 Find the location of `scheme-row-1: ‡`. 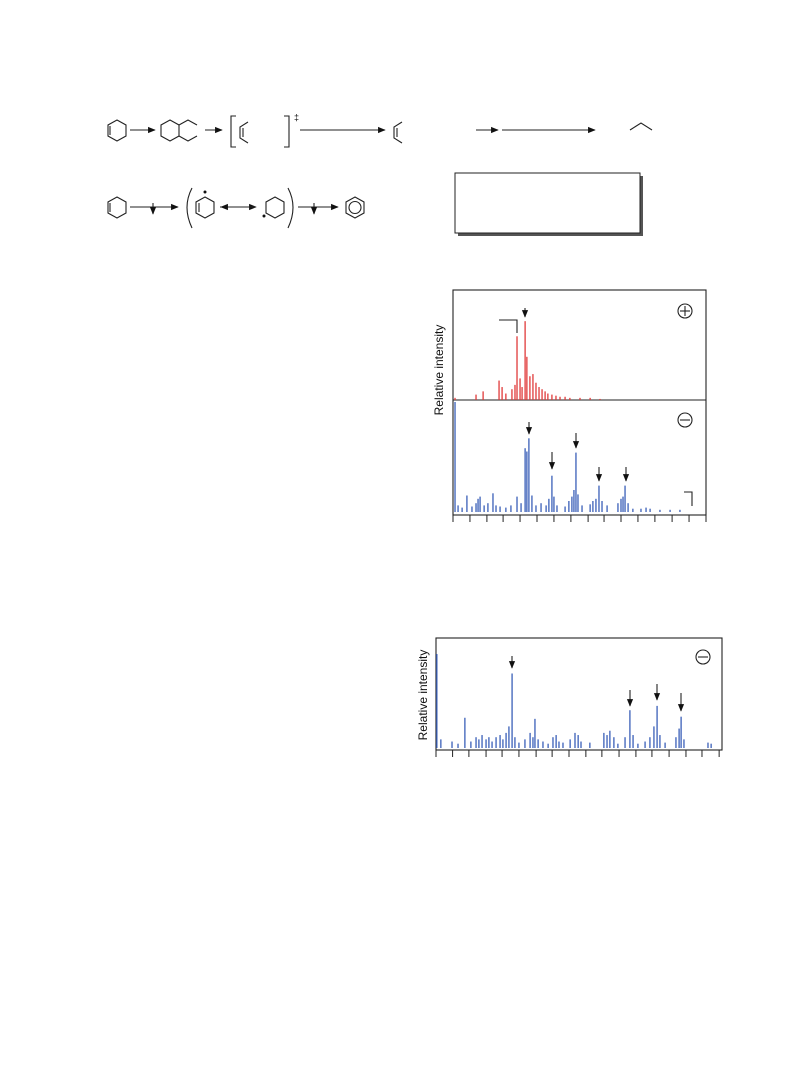

scheme-row-1: ‡ is located at coordinates (380, 130).